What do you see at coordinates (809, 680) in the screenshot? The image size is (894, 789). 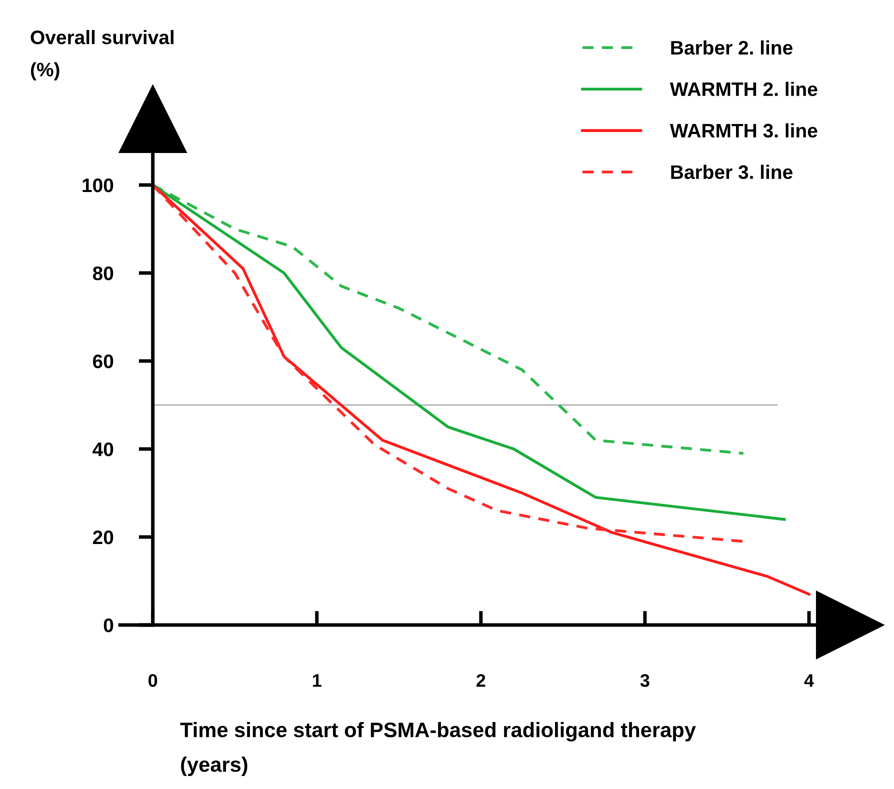 I see `x-tick-label: 4` at bounding box center [809, 680].